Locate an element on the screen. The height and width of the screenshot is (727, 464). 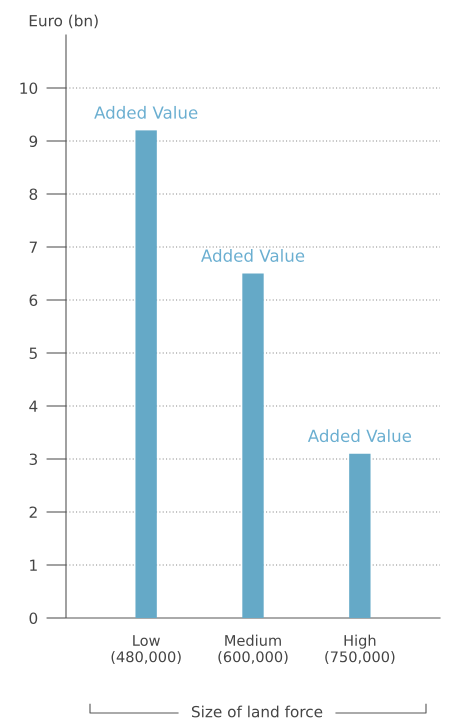
y-tick-label: 0 is located at coordinates (34, 618).